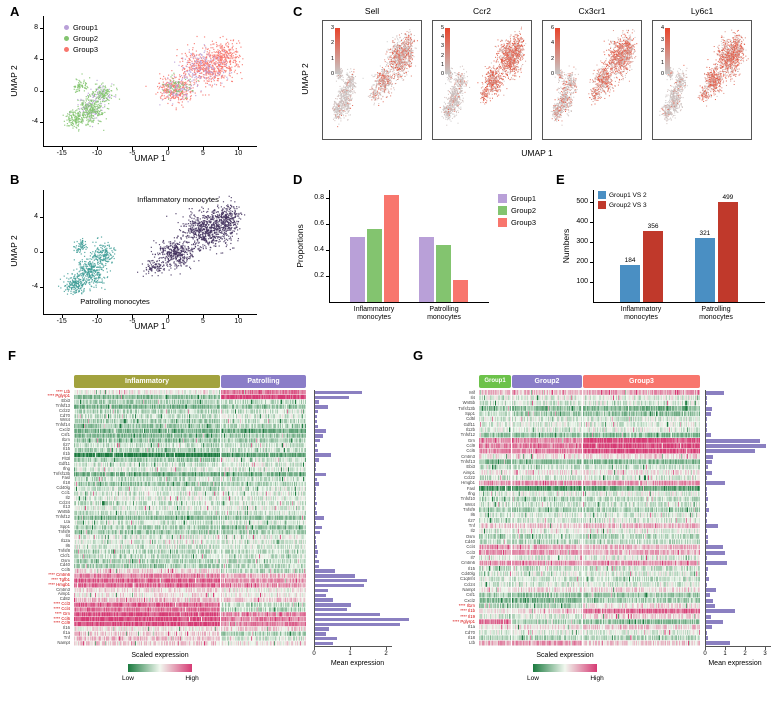 This screenshot has width=777, height=705. I want to click on panel-label-a: A, so click(15, 11).